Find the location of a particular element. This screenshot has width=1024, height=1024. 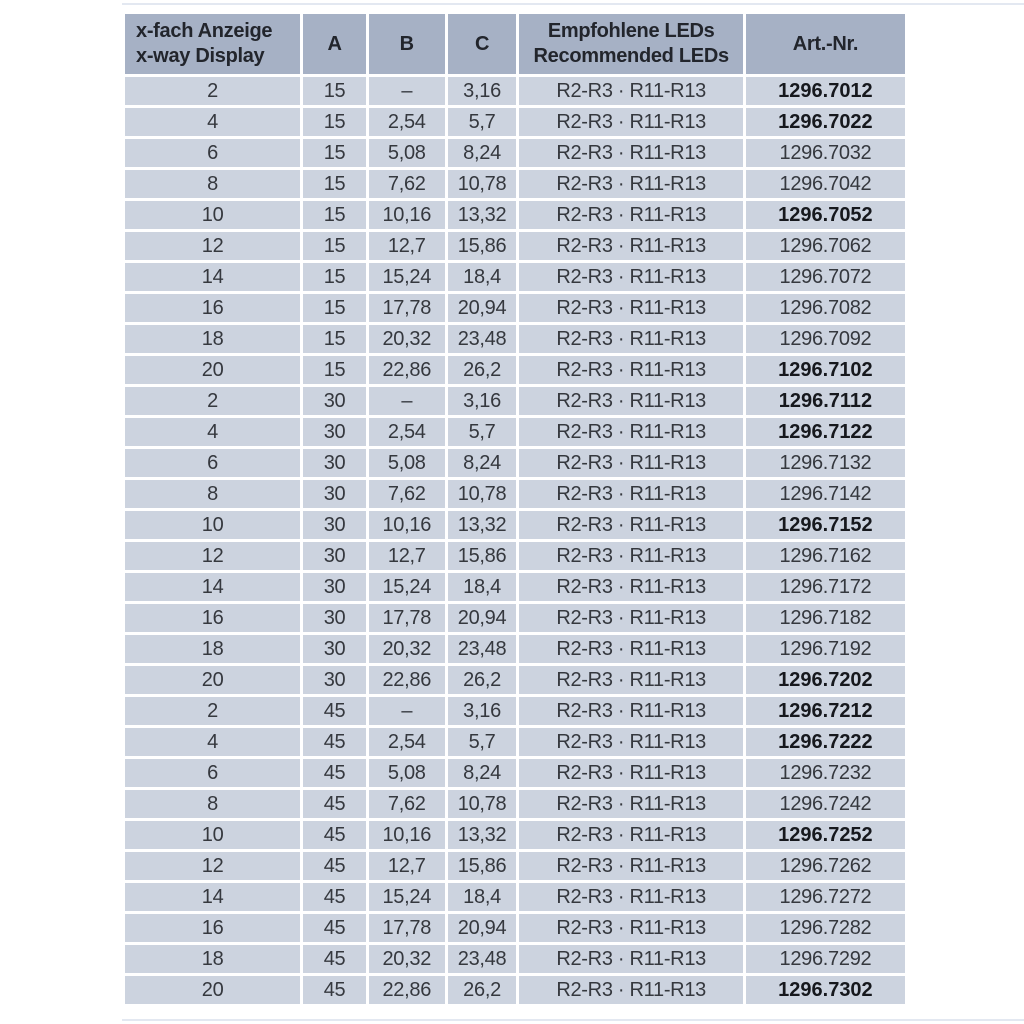

cell-art-nr: 1296.7162 is located at coordinates (825, 556).